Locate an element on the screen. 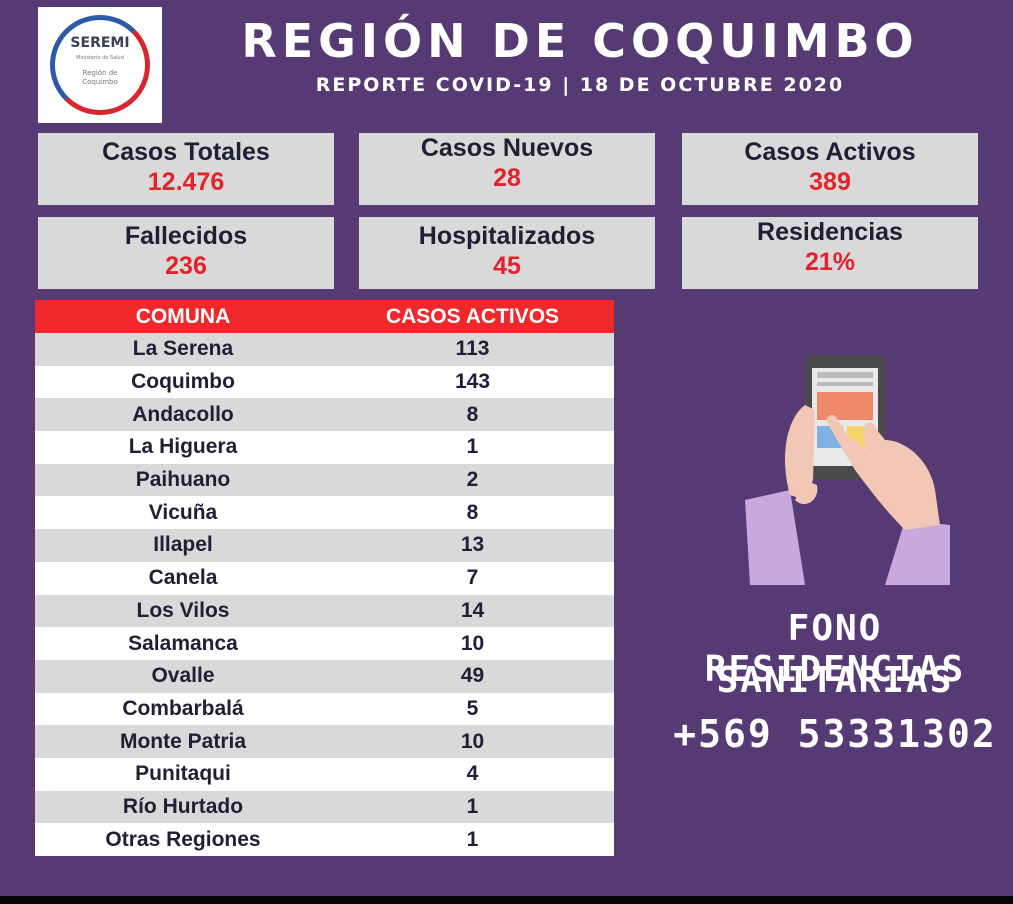  stat-label: Casos Totales is located at coordinates (186, 152).